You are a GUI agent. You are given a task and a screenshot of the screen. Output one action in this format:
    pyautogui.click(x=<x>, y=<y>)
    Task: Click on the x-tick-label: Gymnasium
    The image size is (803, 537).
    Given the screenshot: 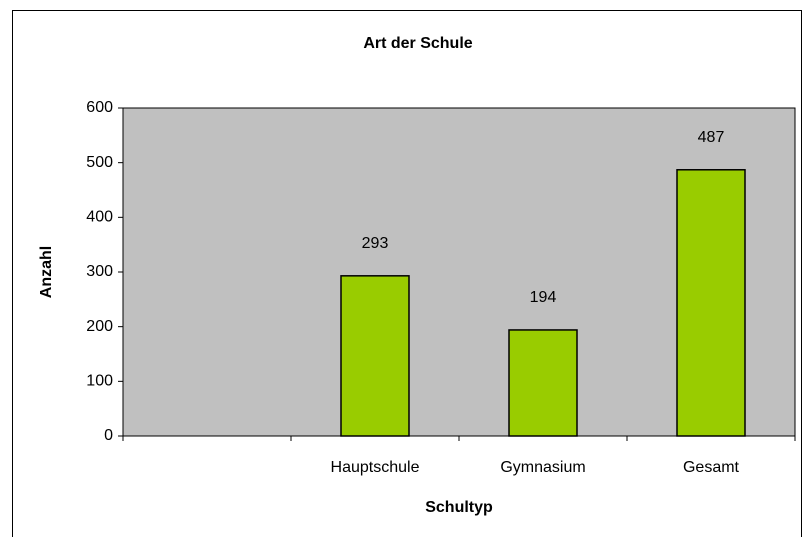 What is the action you would take?
    pyautogui.click(x=542, y=467)
    